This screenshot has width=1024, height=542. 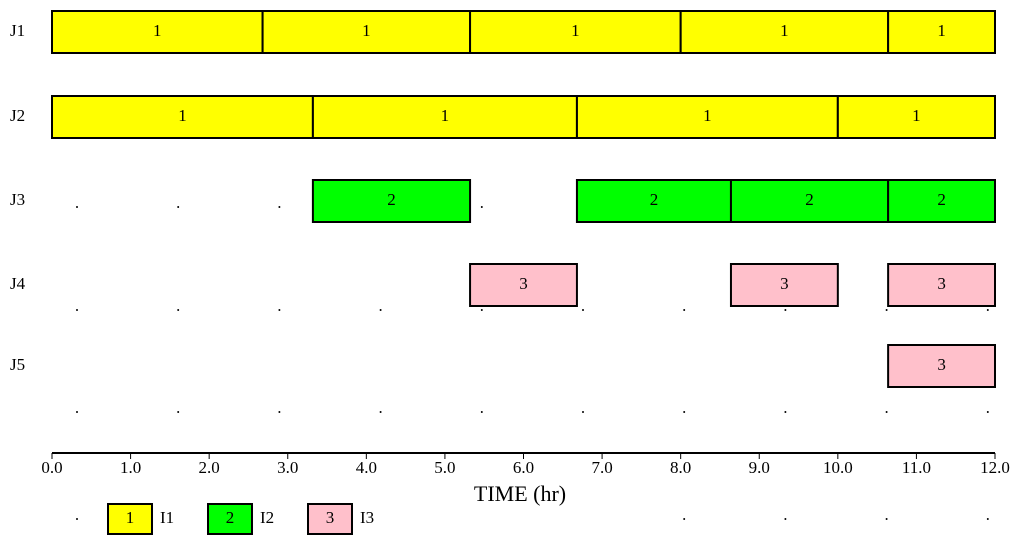 I want to click on legend-label: I1, so click(x=167, y=517).